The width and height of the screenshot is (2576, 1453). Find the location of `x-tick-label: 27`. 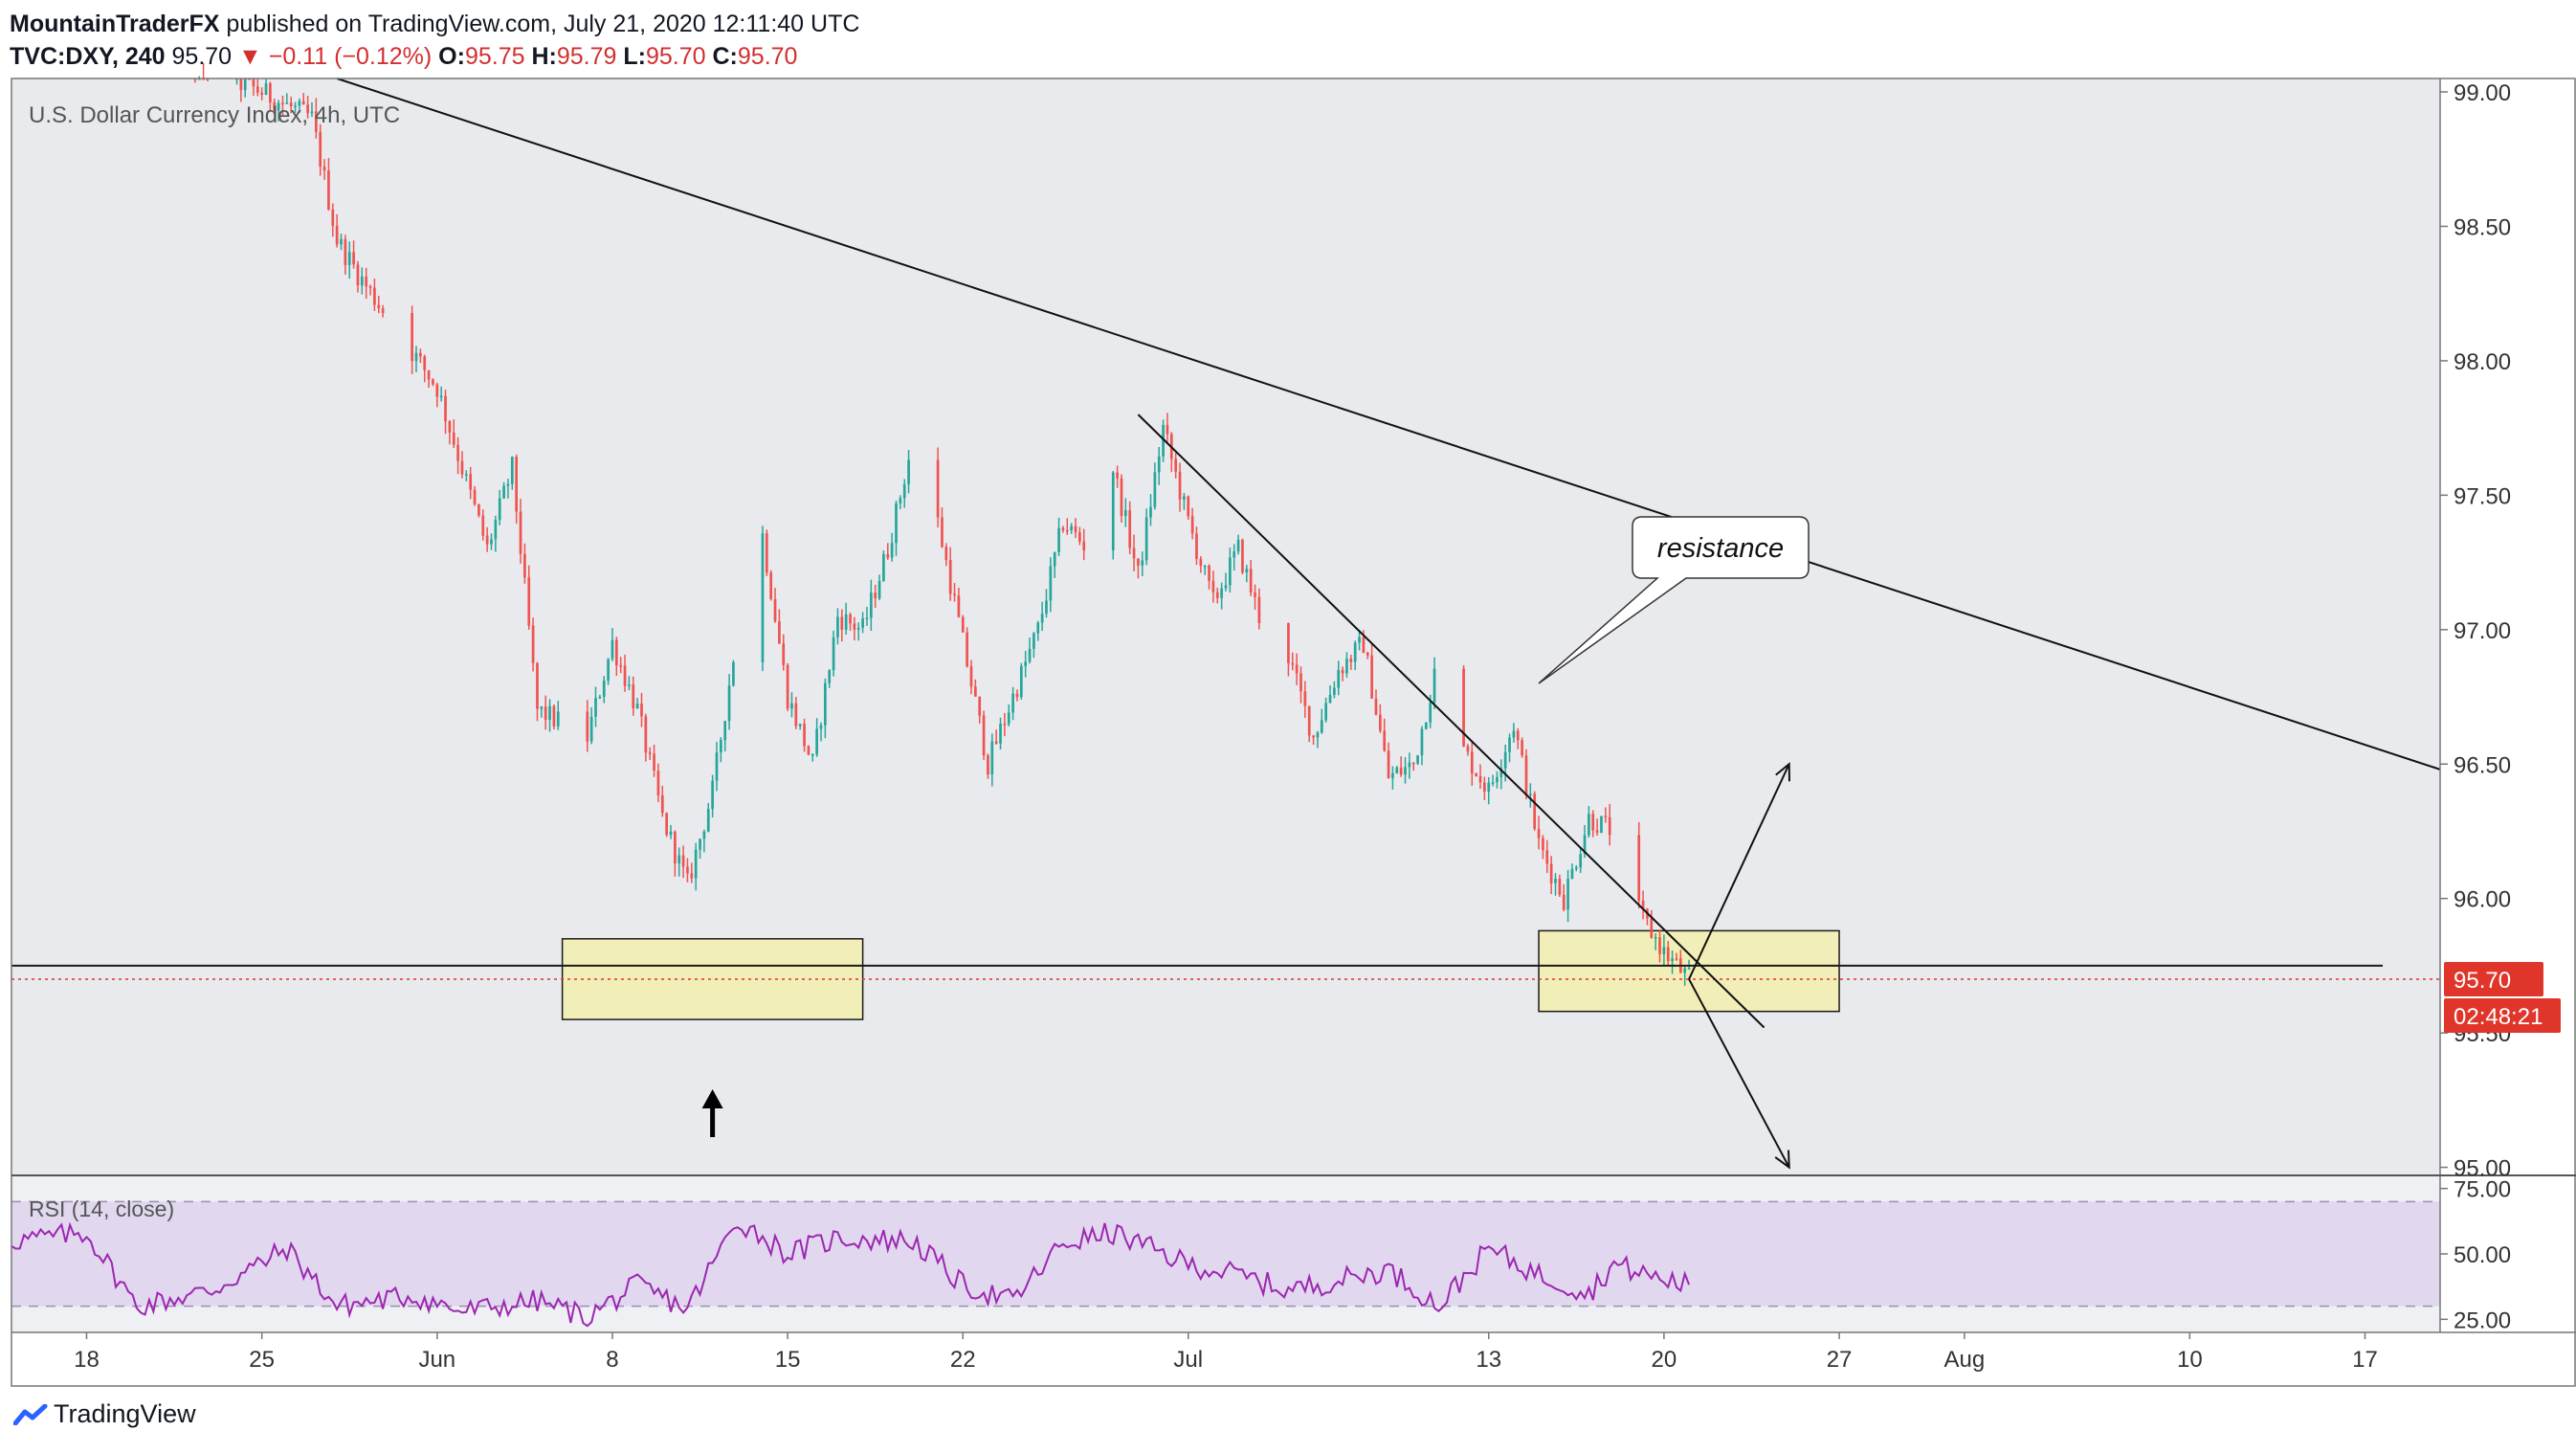

x-tick-label: 27 is located at coordinates (1840, 1360).